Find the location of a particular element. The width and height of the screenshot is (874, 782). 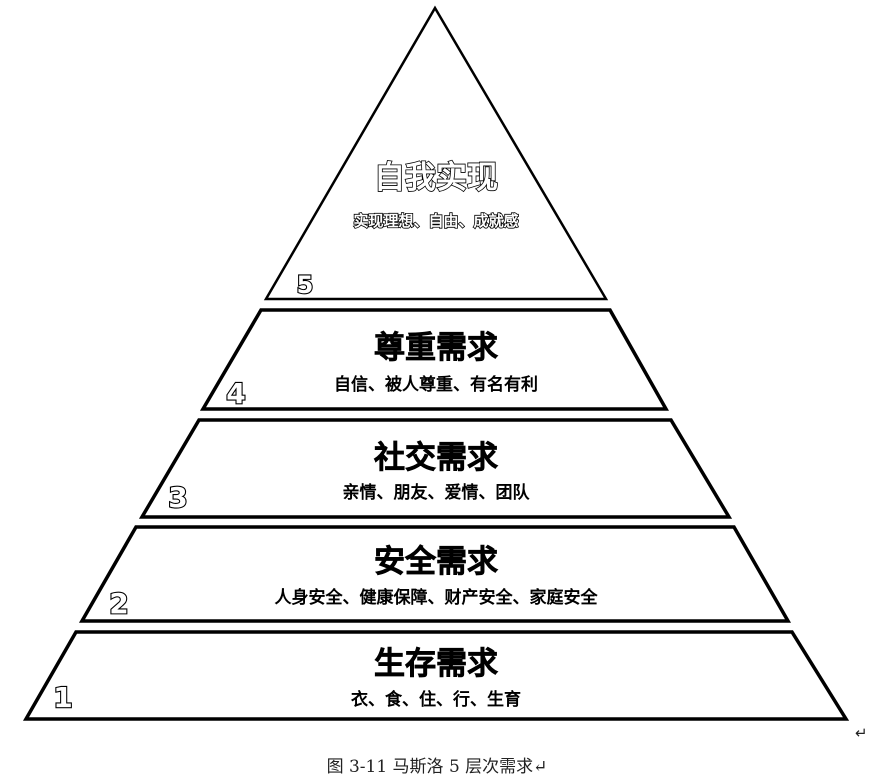

level-5-shape is located at coordinates (436, 153).